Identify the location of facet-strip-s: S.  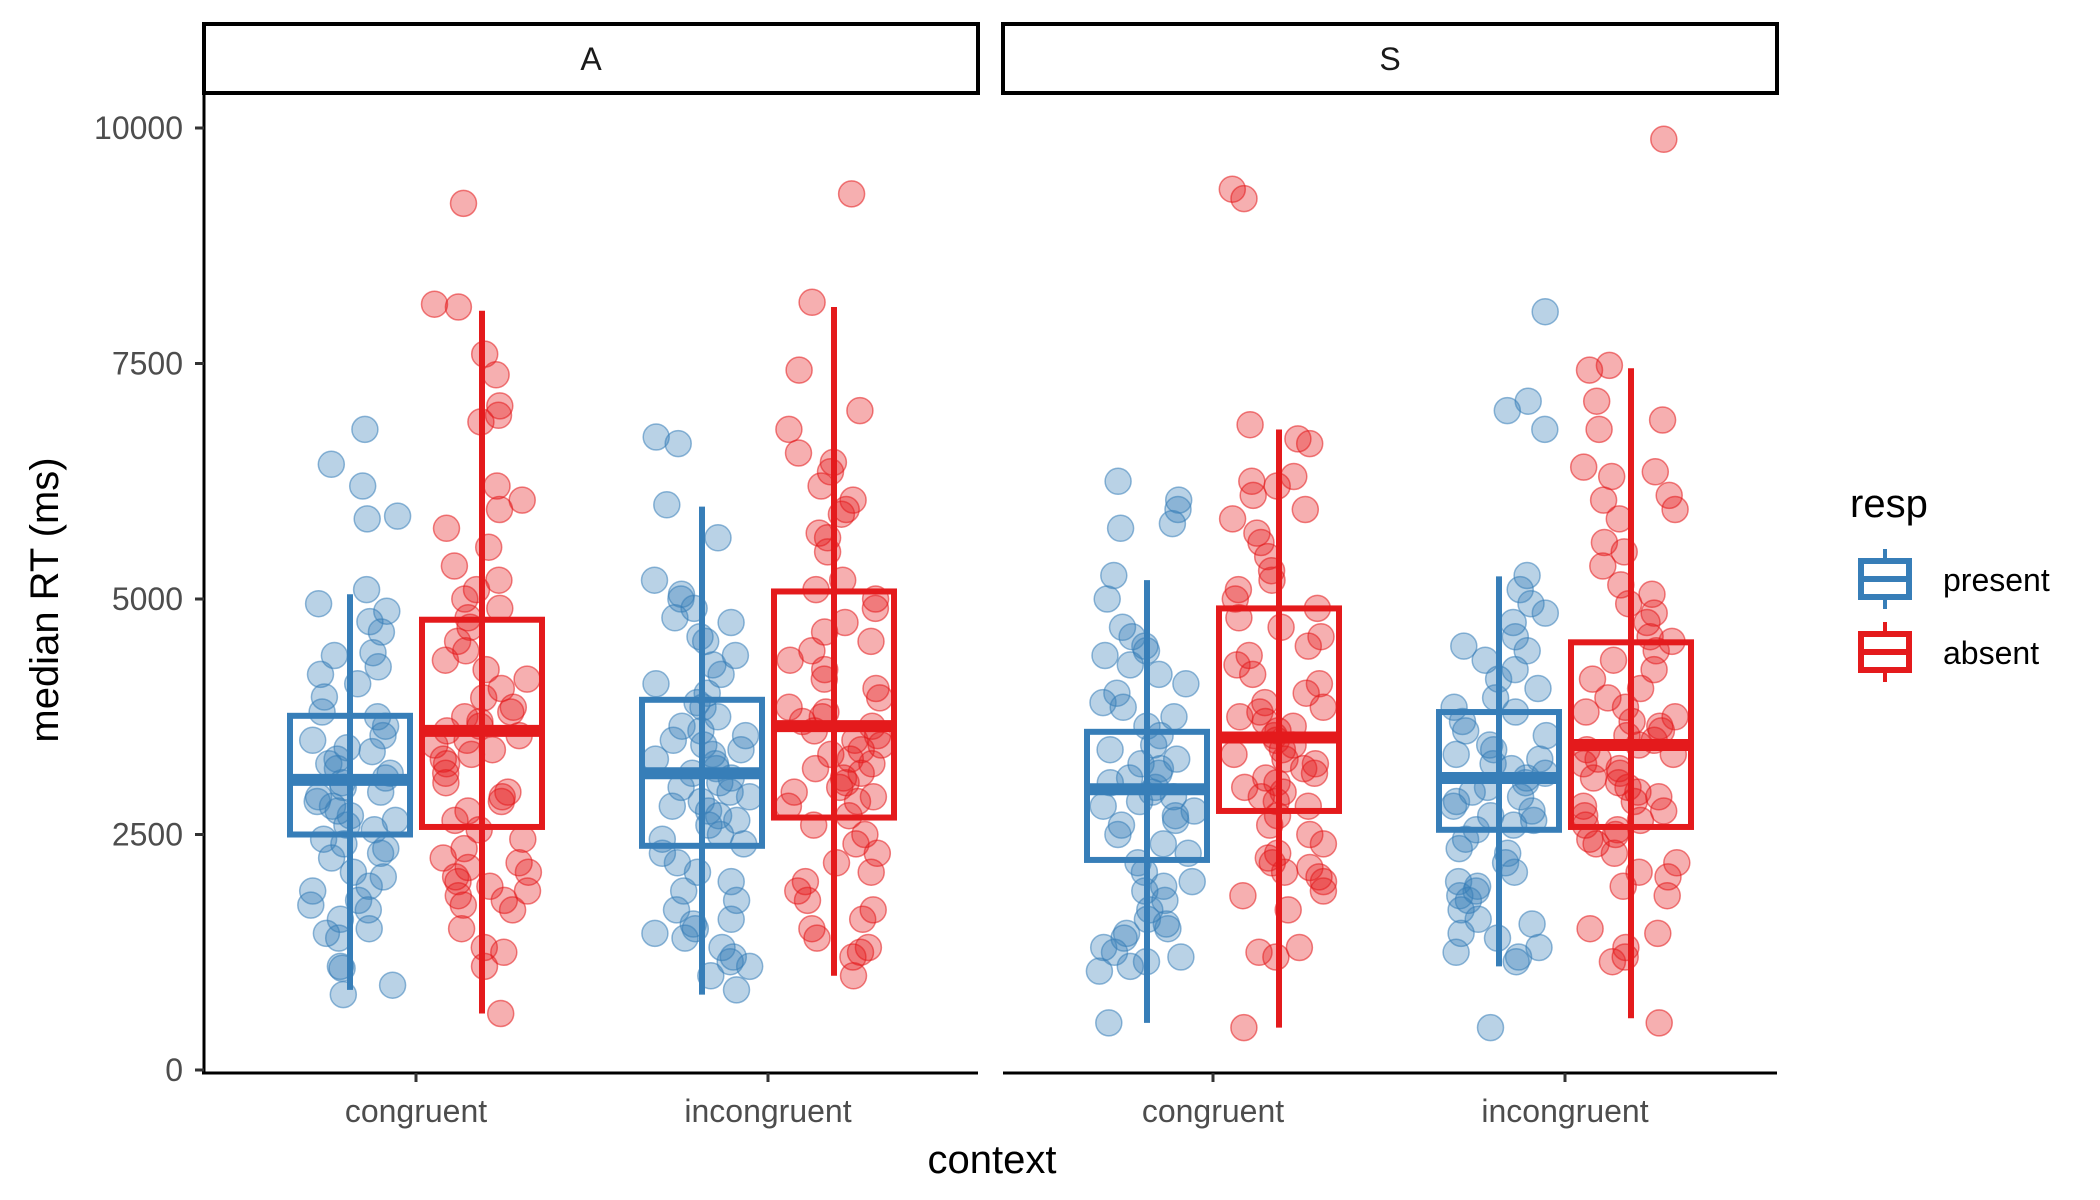
(1390, 58).